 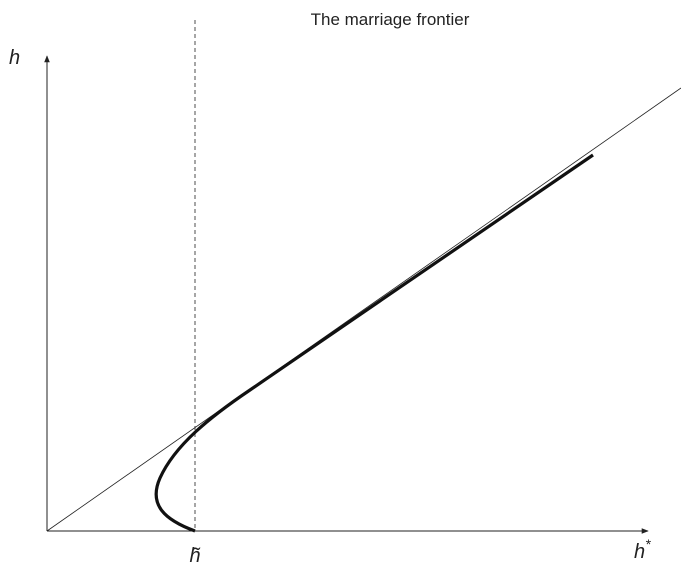 I want to click on x-axis-label: h*, so click(x=642, y=549).